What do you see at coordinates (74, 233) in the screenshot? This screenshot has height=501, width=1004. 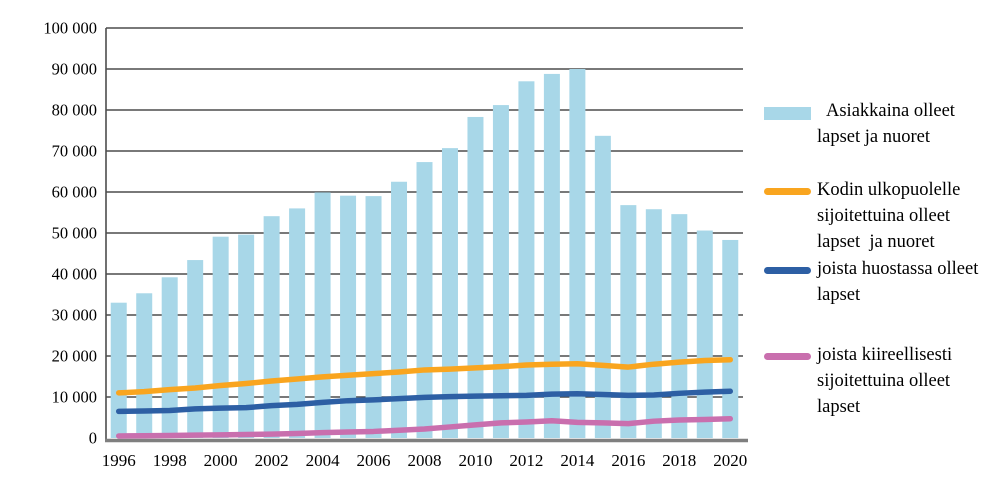 I see `y-tick-label: 50 000` at bounding box center [74, 233].